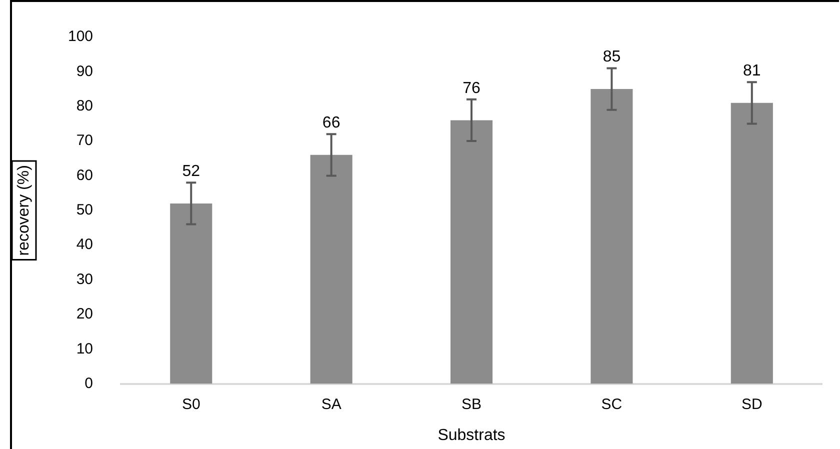 The image size is (840, 449). Describe the element at coordinates (81, 37) in the screenshot. I see `y-tick-label: 100` at that location.